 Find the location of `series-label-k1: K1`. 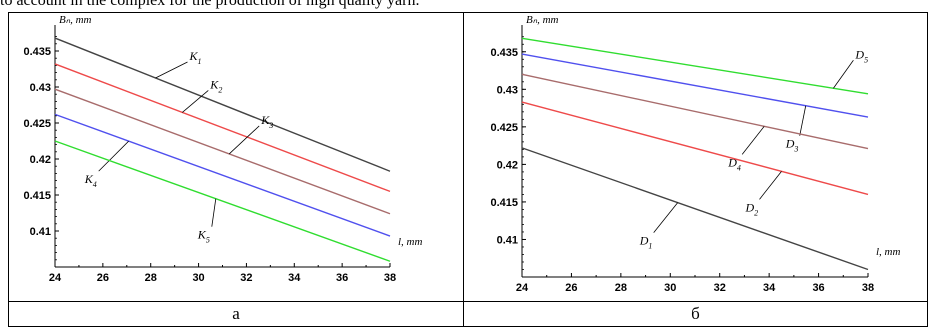

series-label-k1: K1 is located at coordinates (195, 57).